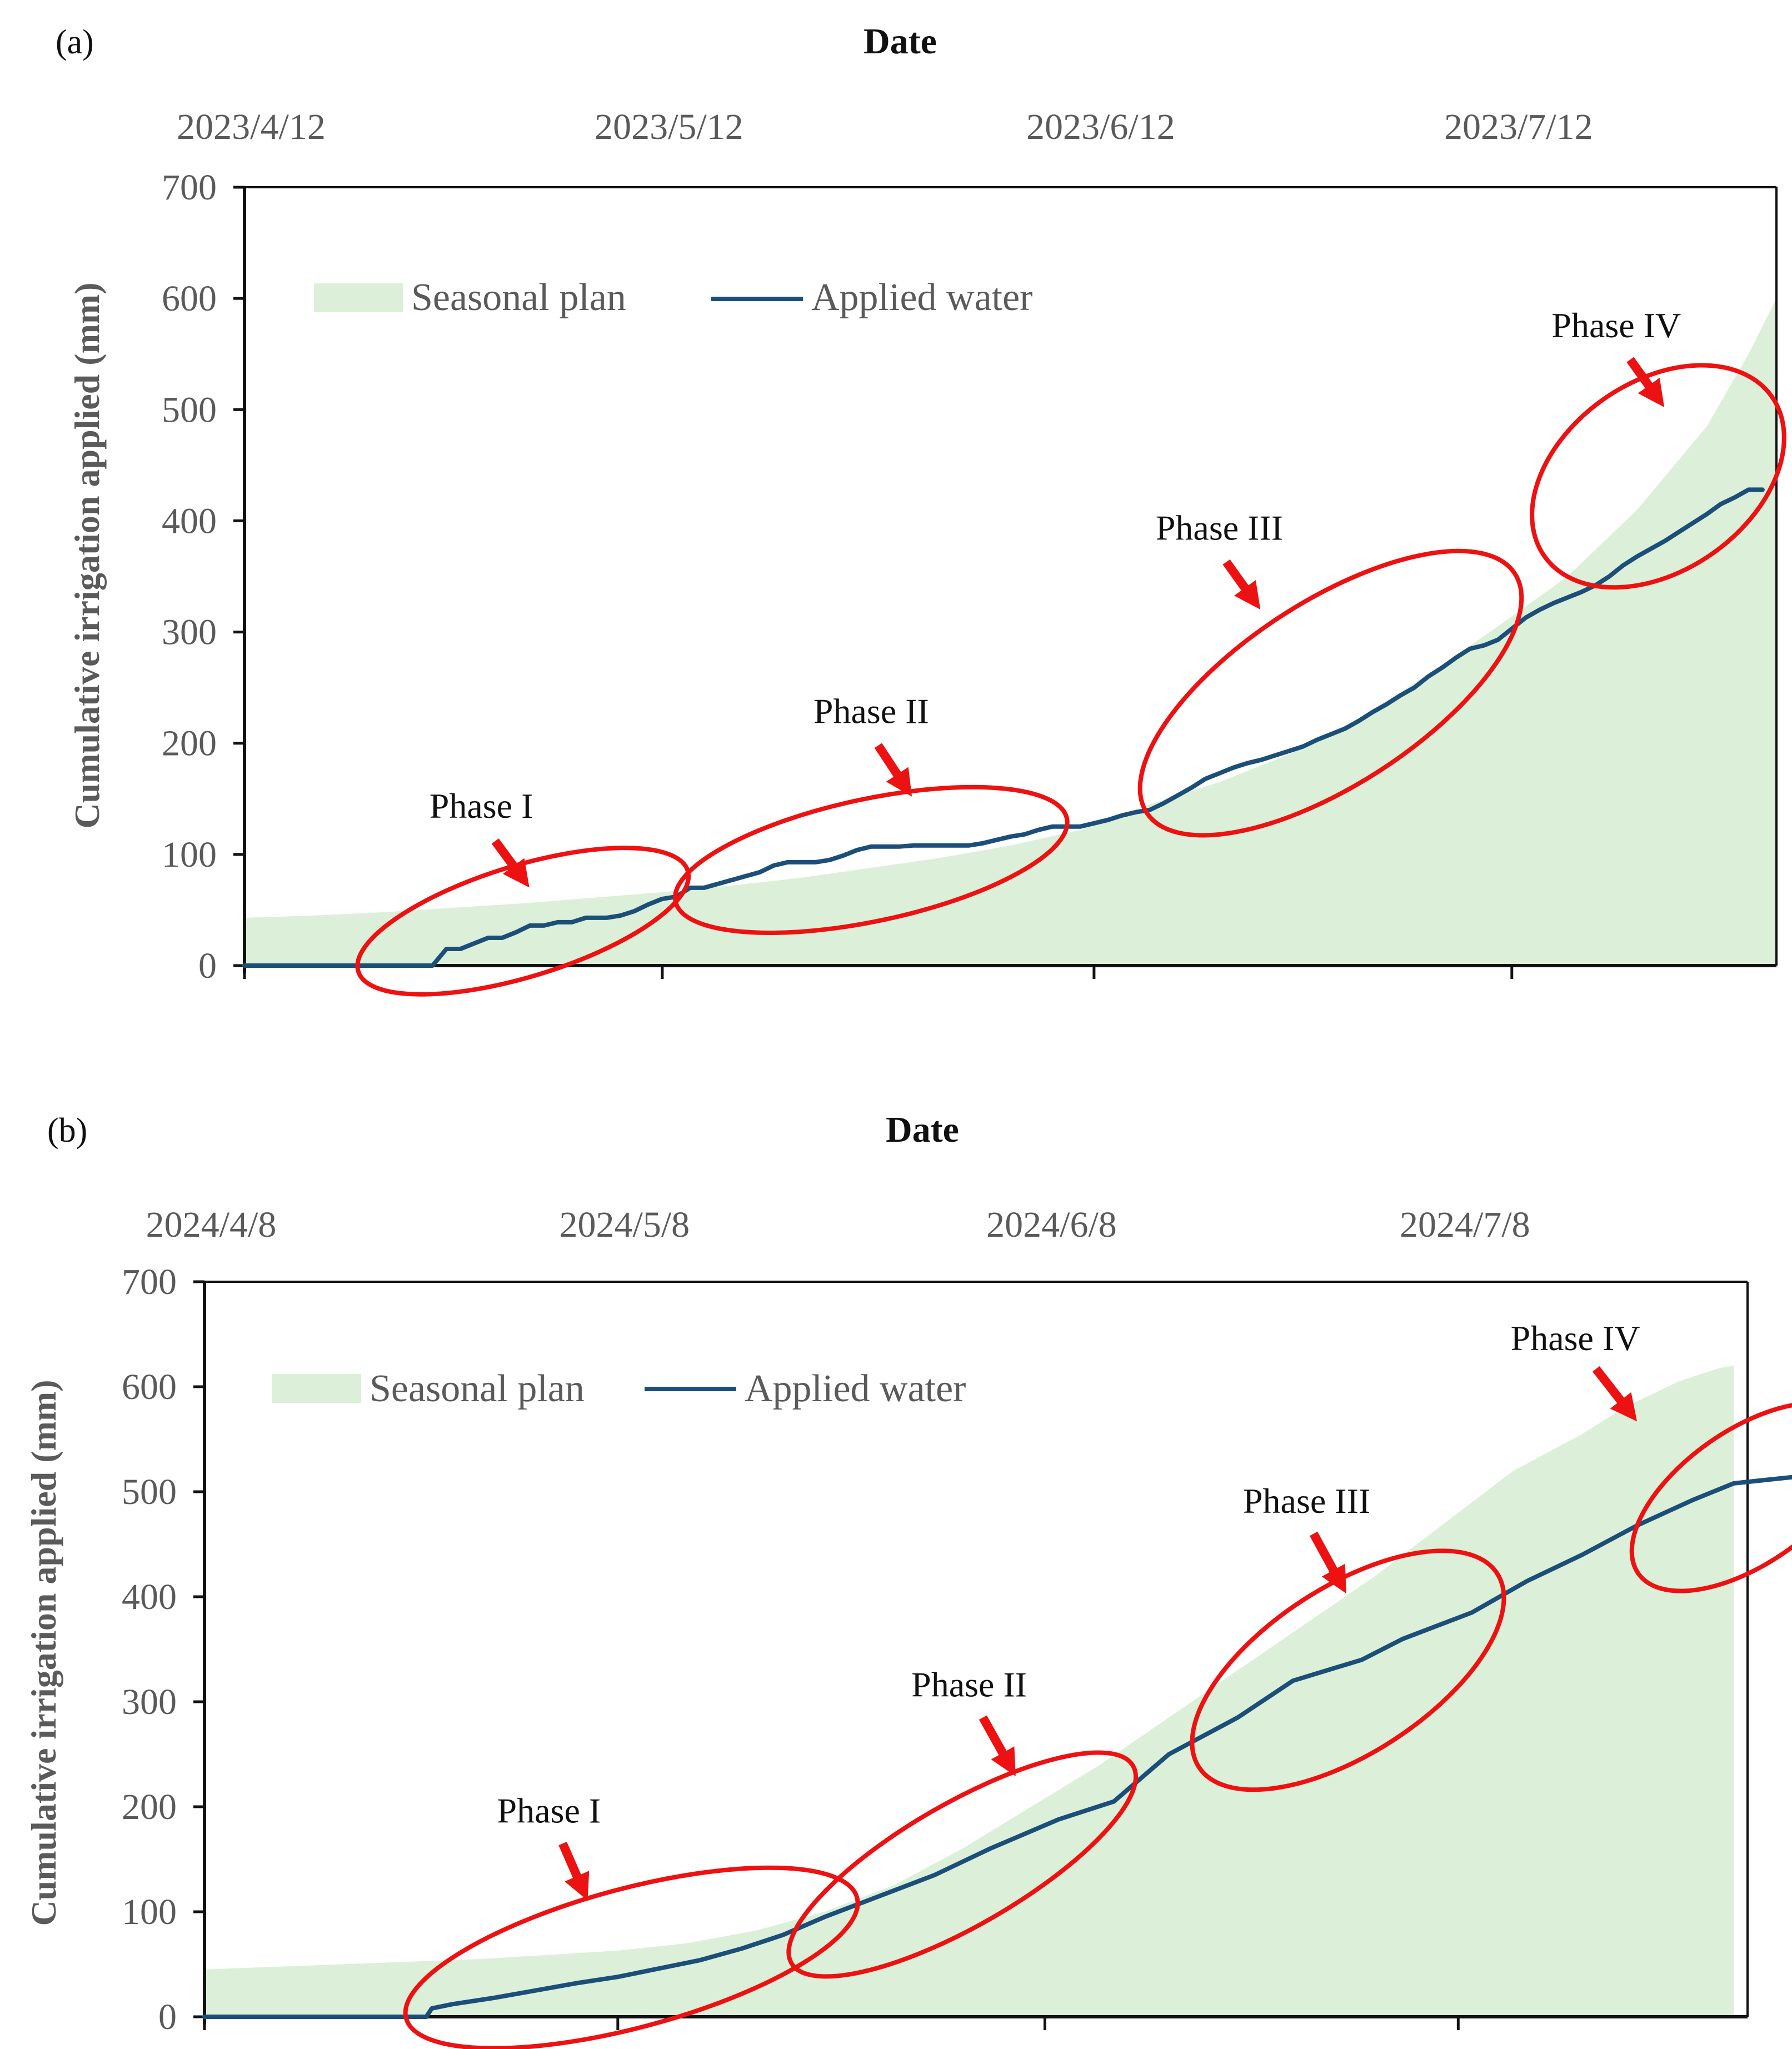 This screenshot has height=2049, width=1792. I want to click on date-tick-label: 2023/7/12, so click(1518, 127).